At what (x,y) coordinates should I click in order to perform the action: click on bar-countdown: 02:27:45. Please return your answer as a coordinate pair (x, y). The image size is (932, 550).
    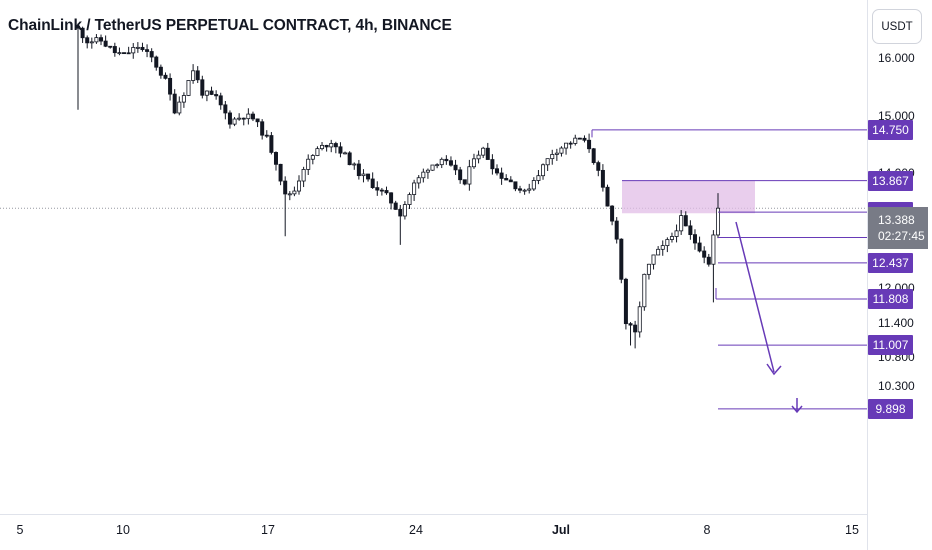
    Looking at the image, I should click on (901, 236).